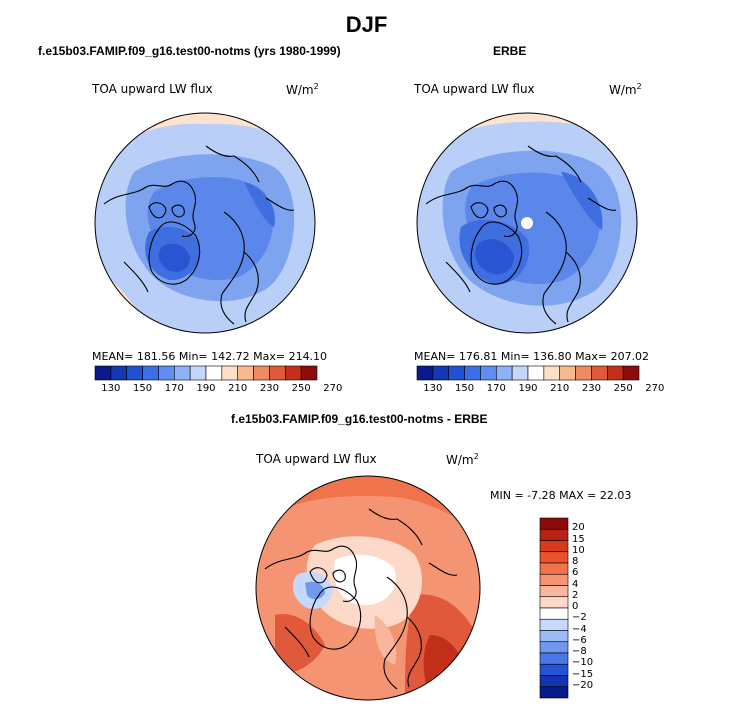 Image resolution: width=733 pixels, height=708 pixels. I want to click on colorbar-tick-label: 15, so click(578, 539).